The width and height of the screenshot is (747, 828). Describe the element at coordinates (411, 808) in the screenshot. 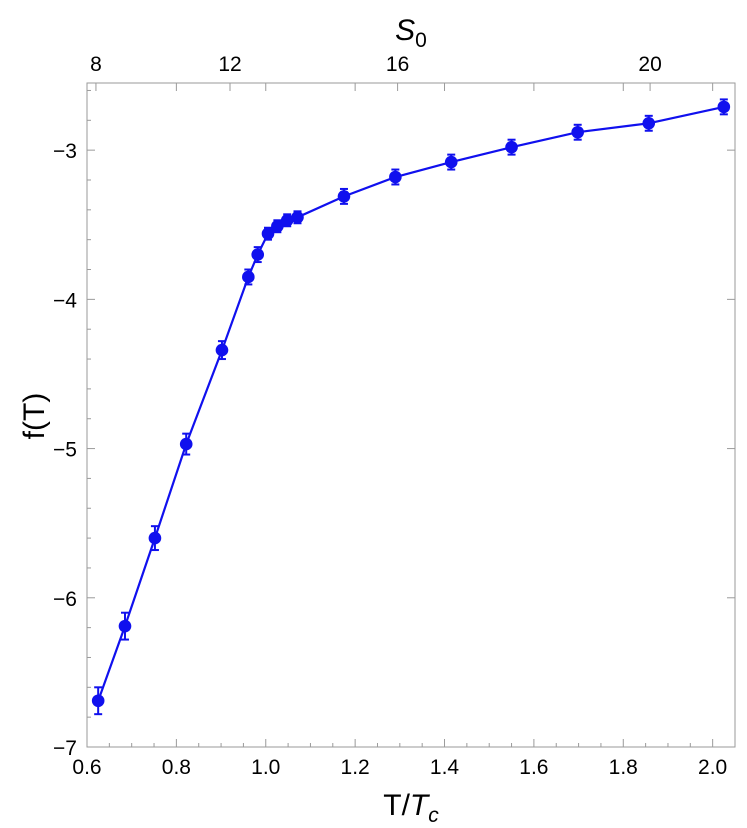

I see `x-axis-title: T/Tc` at that location.